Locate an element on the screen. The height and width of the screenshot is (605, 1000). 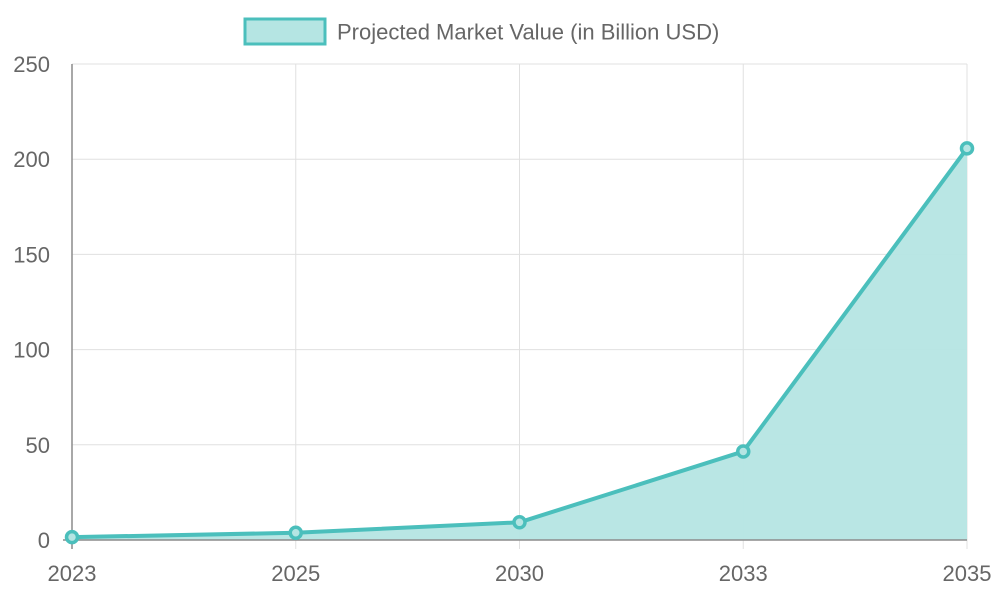
x-tick-label-2035: 2035 is located at coordinates (967, 573).